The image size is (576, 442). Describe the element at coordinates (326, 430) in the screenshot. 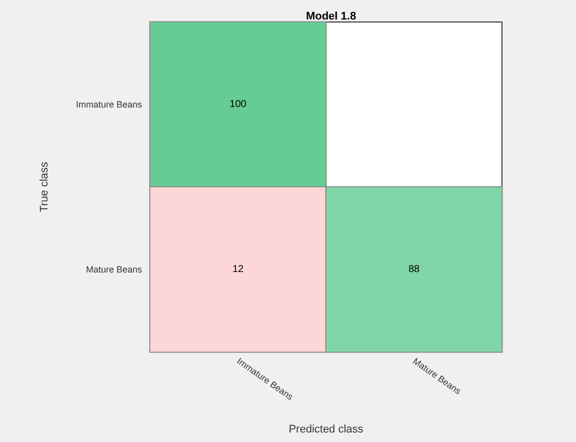

I see `x-axis-title: Predicted class` at that location.